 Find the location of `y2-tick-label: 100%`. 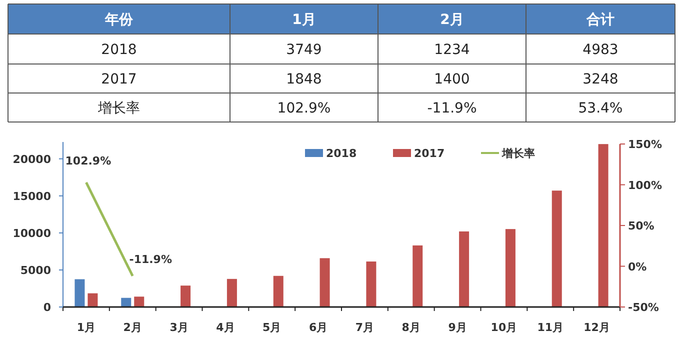

y2-tick-label: 100% is located at coordinates (645, 185).